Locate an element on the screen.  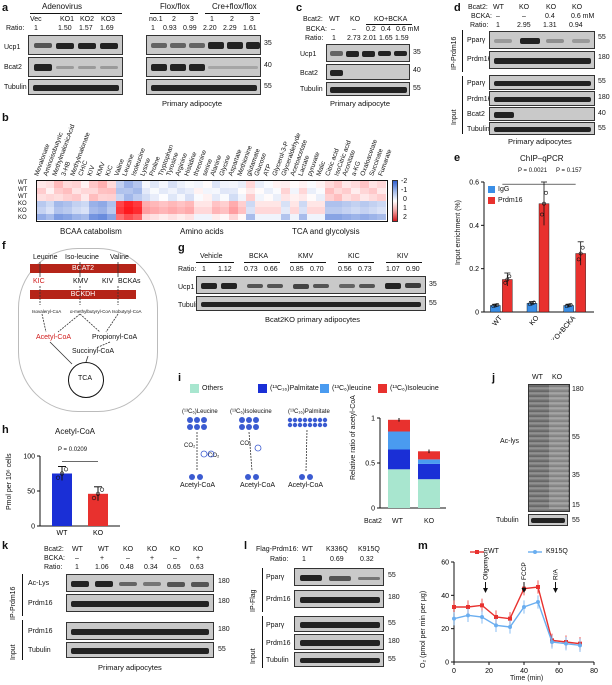
panel-g-label: g is located at coordinates (181, 248).